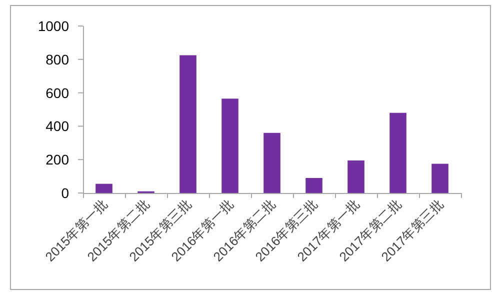  I want to click on y-tick-label: 400, so click(58, 126).